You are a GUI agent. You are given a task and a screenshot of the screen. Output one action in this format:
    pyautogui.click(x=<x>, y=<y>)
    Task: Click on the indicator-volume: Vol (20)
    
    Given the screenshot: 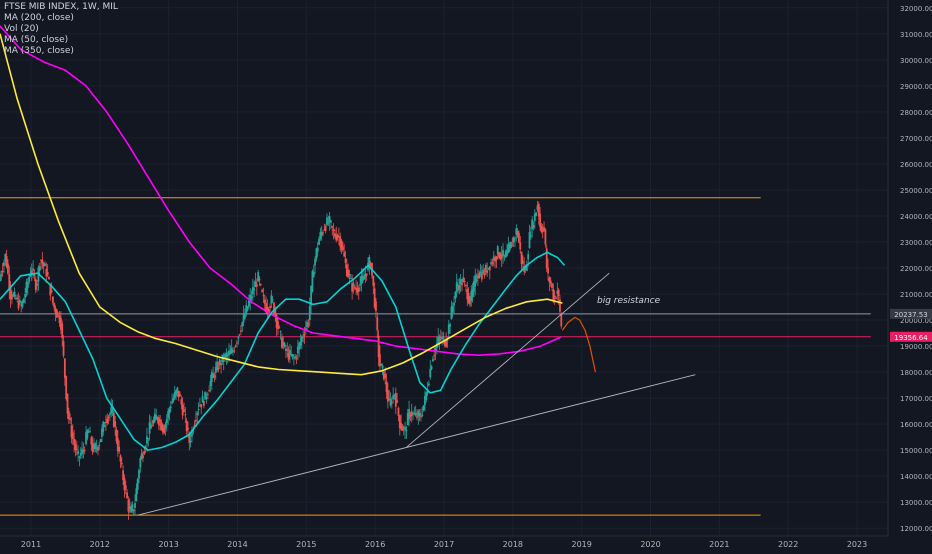 What is the action you would take?
    pyautogui.click(x=21, y=29)
    